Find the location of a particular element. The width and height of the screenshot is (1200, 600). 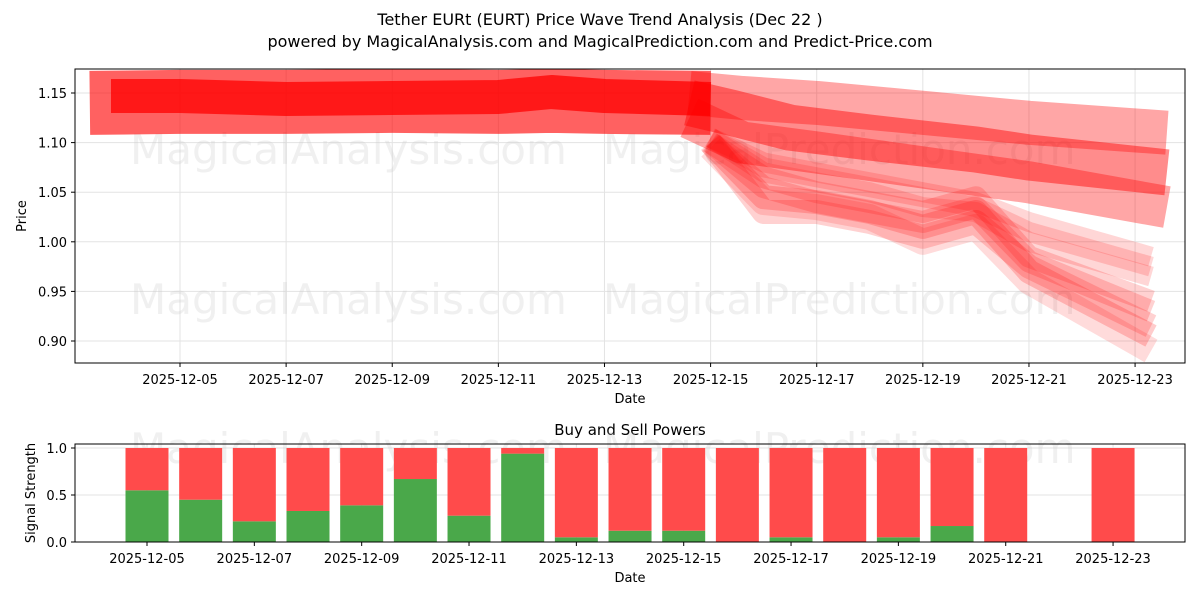

y-tick-label: 1.15 is located at coordinates (52, 94).